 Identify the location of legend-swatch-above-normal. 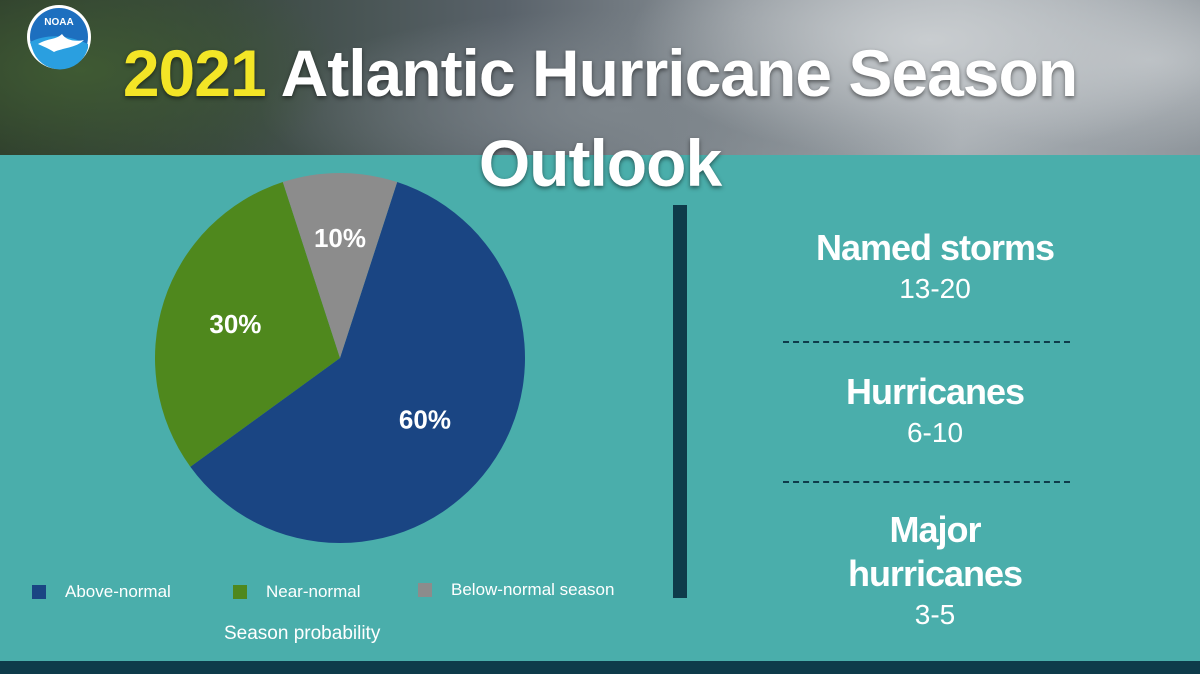
(39, 592).